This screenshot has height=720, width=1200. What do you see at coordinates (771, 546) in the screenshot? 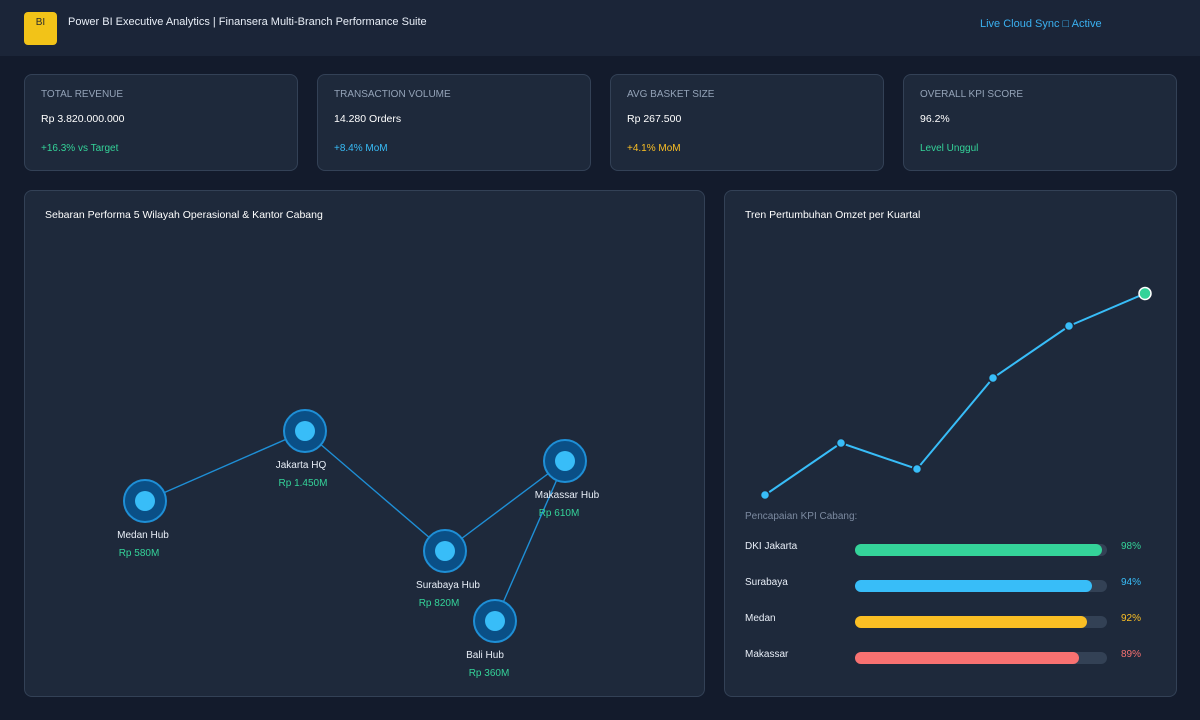
I see `branch-name: DKI Jakarta` at bounding box center [771, 546].